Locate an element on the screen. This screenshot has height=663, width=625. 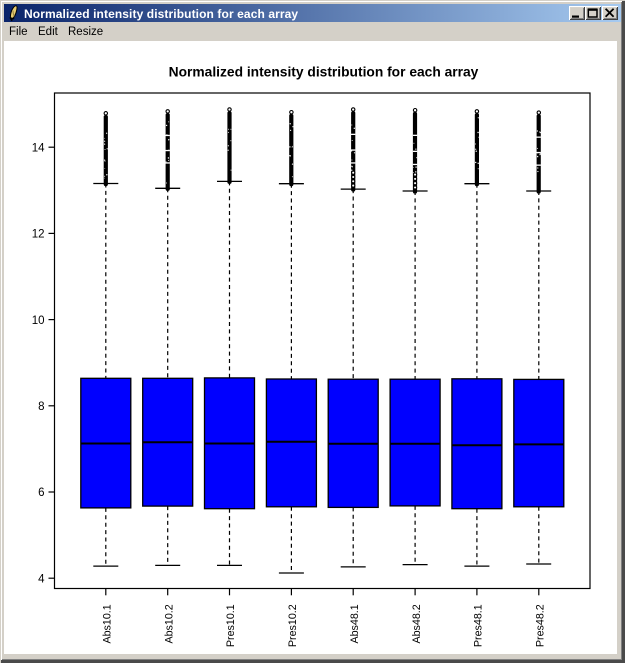
svg-text: 12 is located at coordinates (38, 235).